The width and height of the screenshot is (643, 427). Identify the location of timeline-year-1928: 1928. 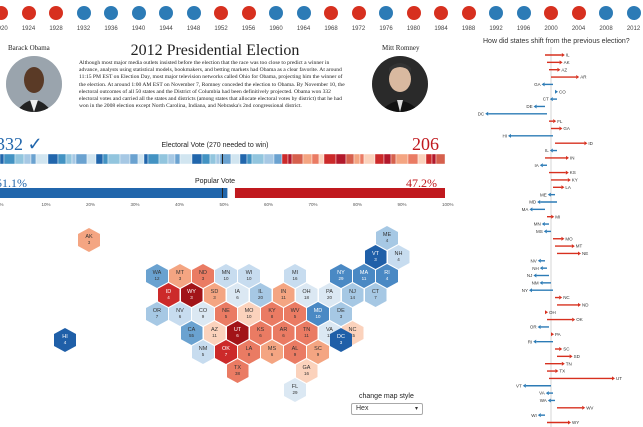
(56, 29).